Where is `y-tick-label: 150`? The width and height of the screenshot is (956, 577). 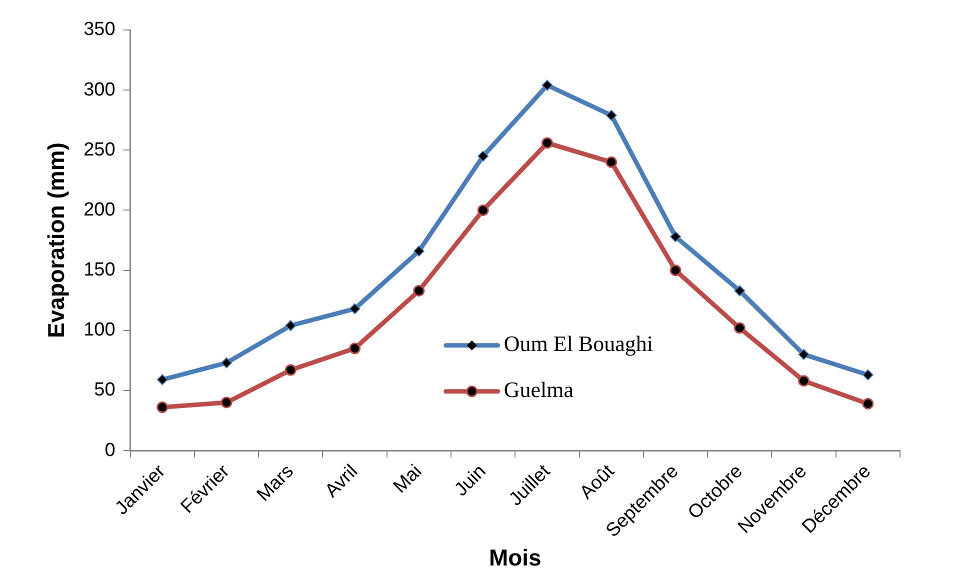
y-tick-label: 150 is located at coordinates (100, 270).